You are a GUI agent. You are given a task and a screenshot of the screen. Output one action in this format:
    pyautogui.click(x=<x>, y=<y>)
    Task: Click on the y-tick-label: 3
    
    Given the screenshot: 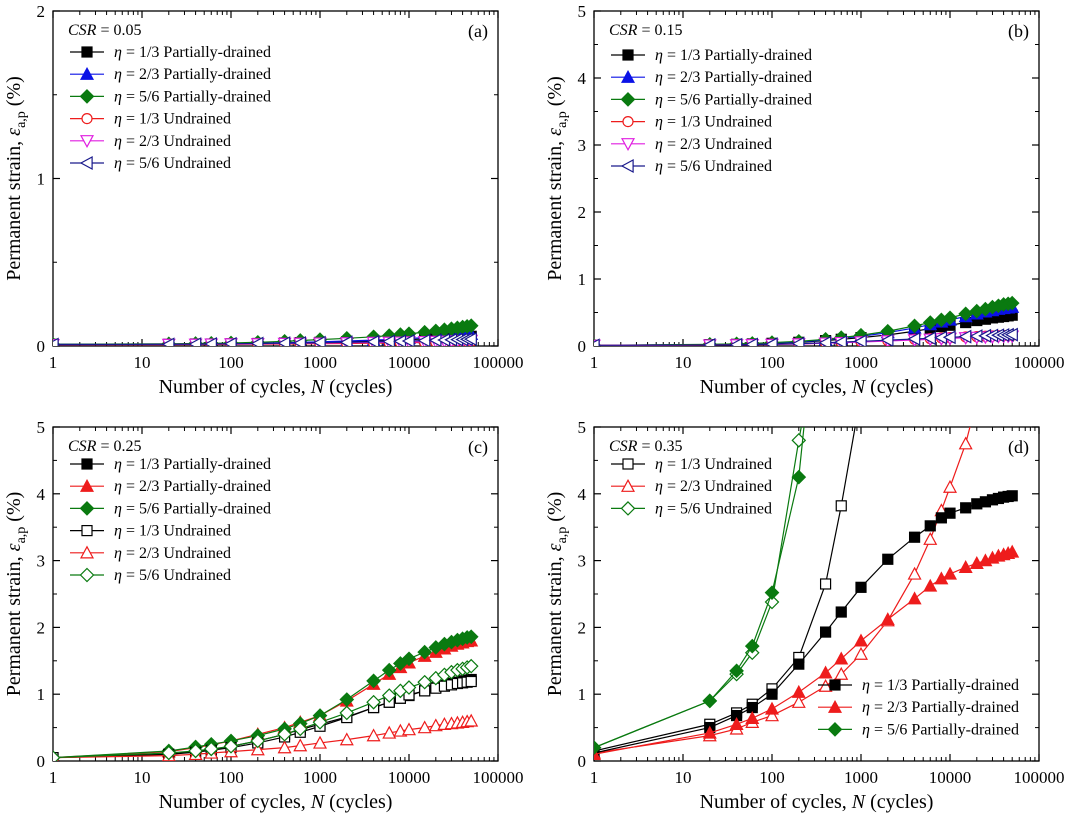 What is the action you would take?
    pyautogui.click(x=582, y=561)
    